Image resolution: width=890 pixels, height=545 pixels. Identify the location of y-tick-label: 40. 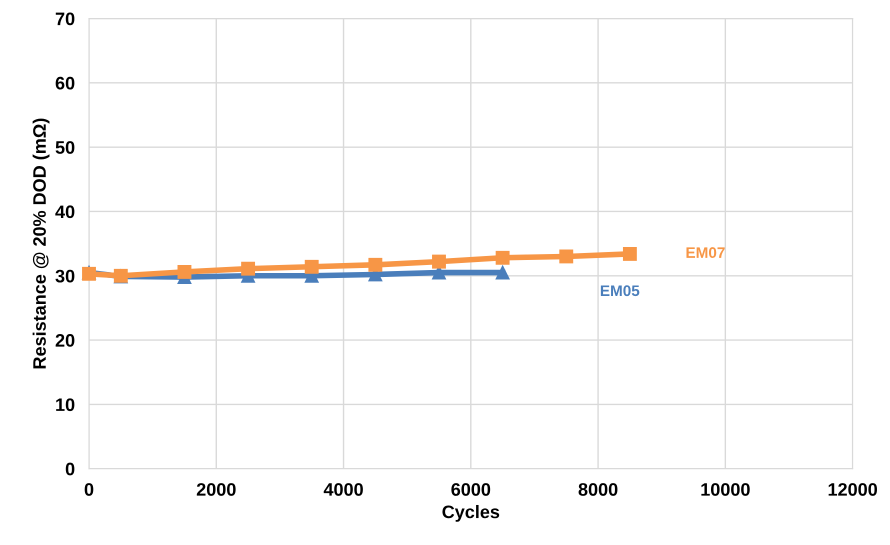
(64, 211).